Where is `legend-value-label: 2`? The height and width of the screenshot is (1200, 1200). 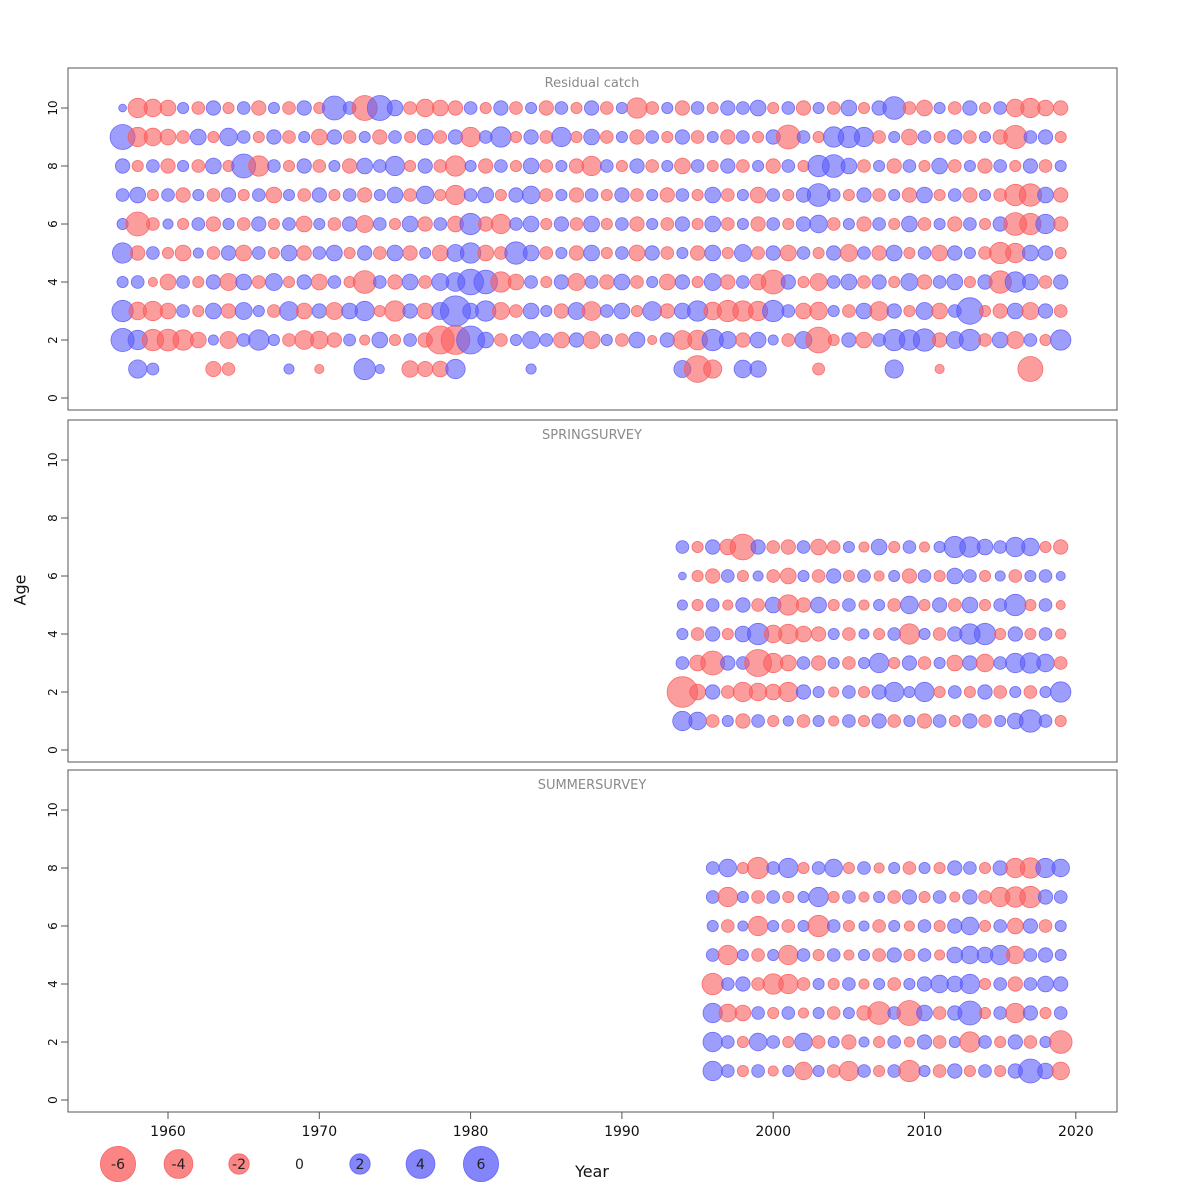
legend-value-label: 2 is located at coordinates (360, 1165).